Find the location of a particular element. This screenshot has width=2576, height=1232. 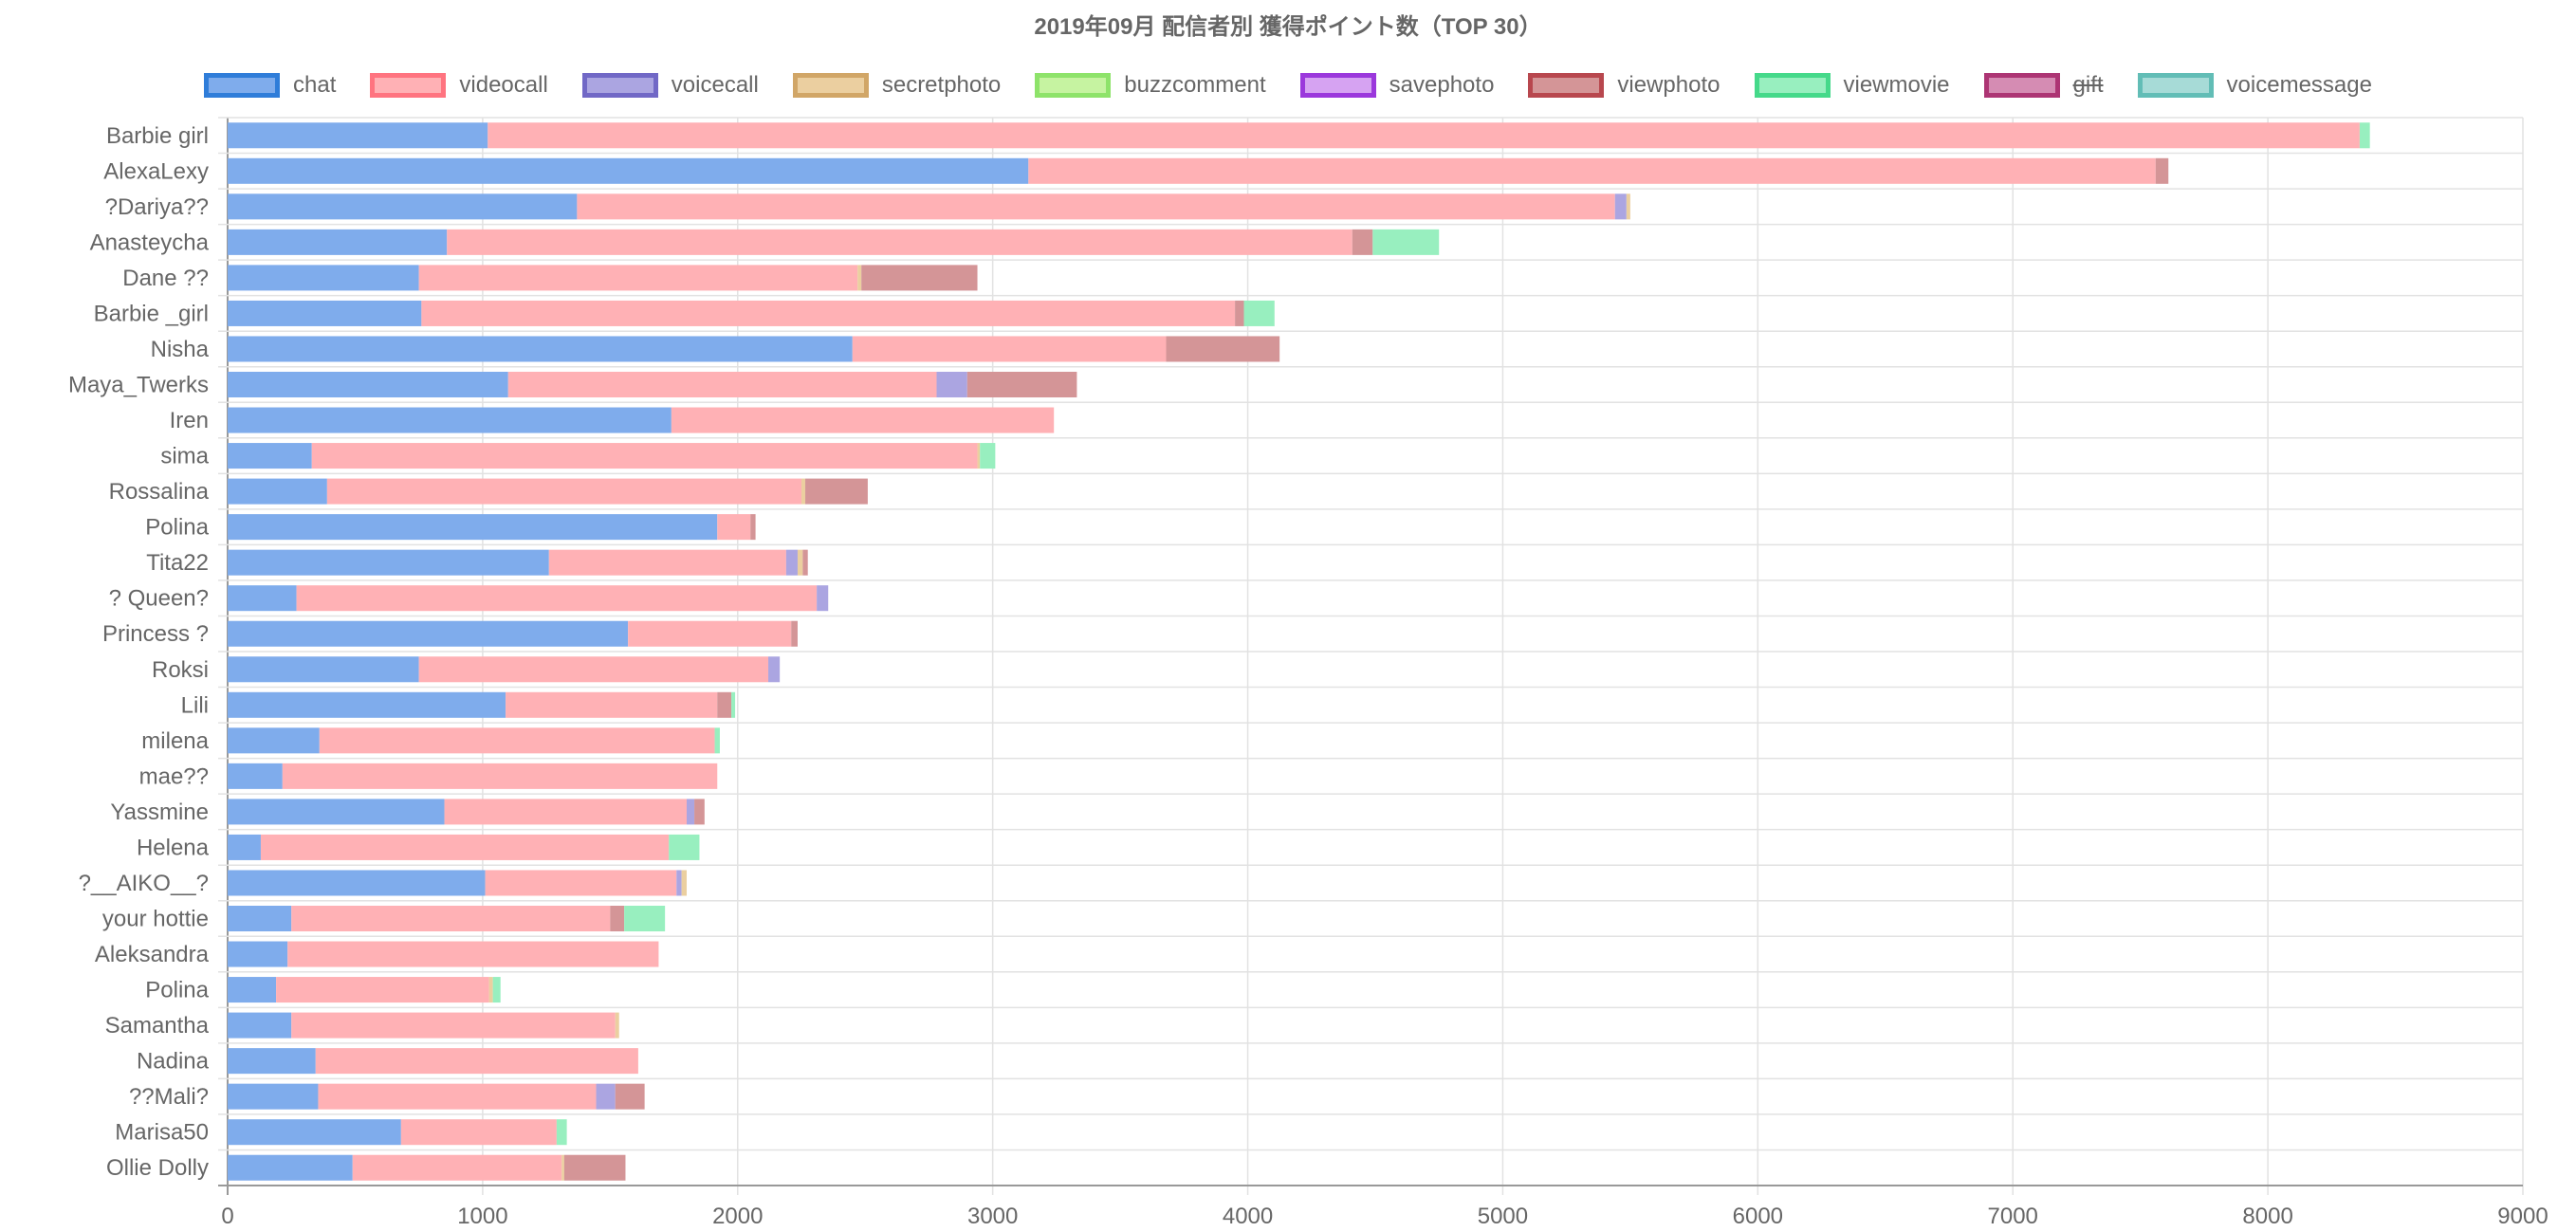

chart-title: 2019年09月 配信者別 獲得ポイント数（TOP 30） is located at coordinates (1288, 27).